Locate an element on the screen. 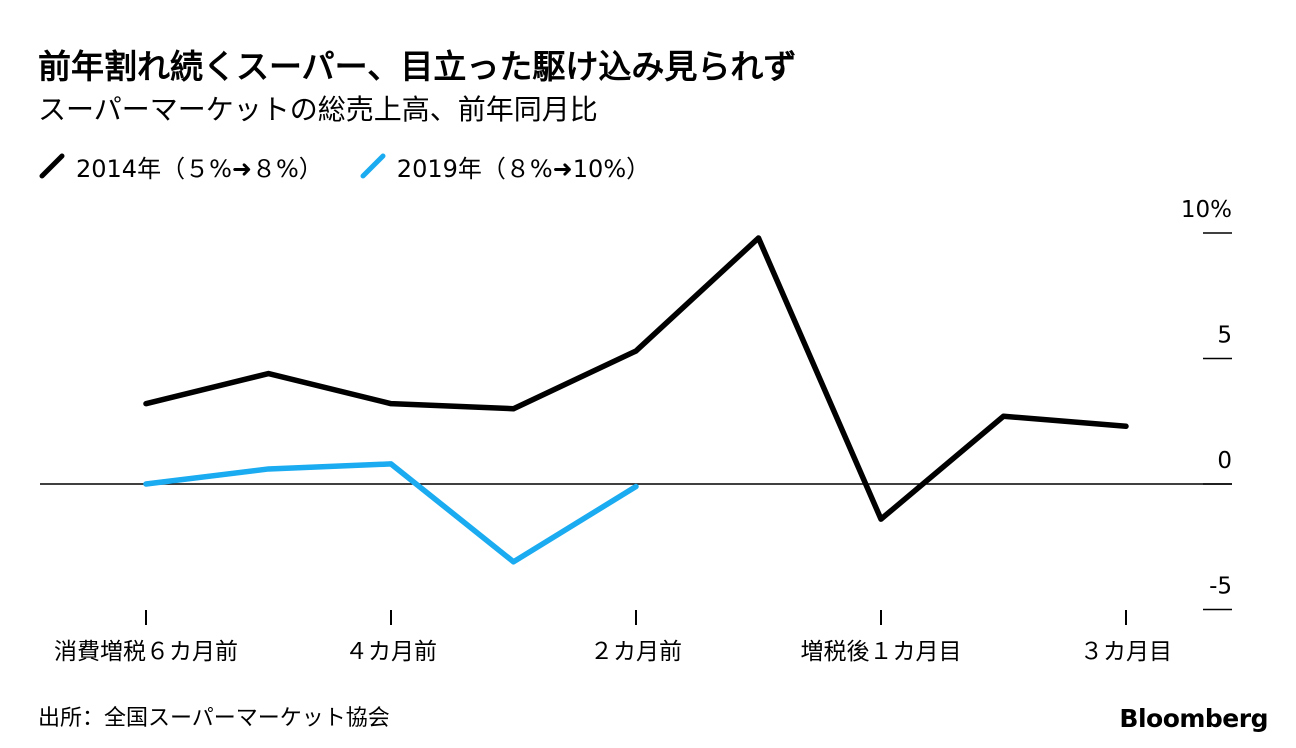  legend-swatch-2019 is located at coordinates (373, 166).